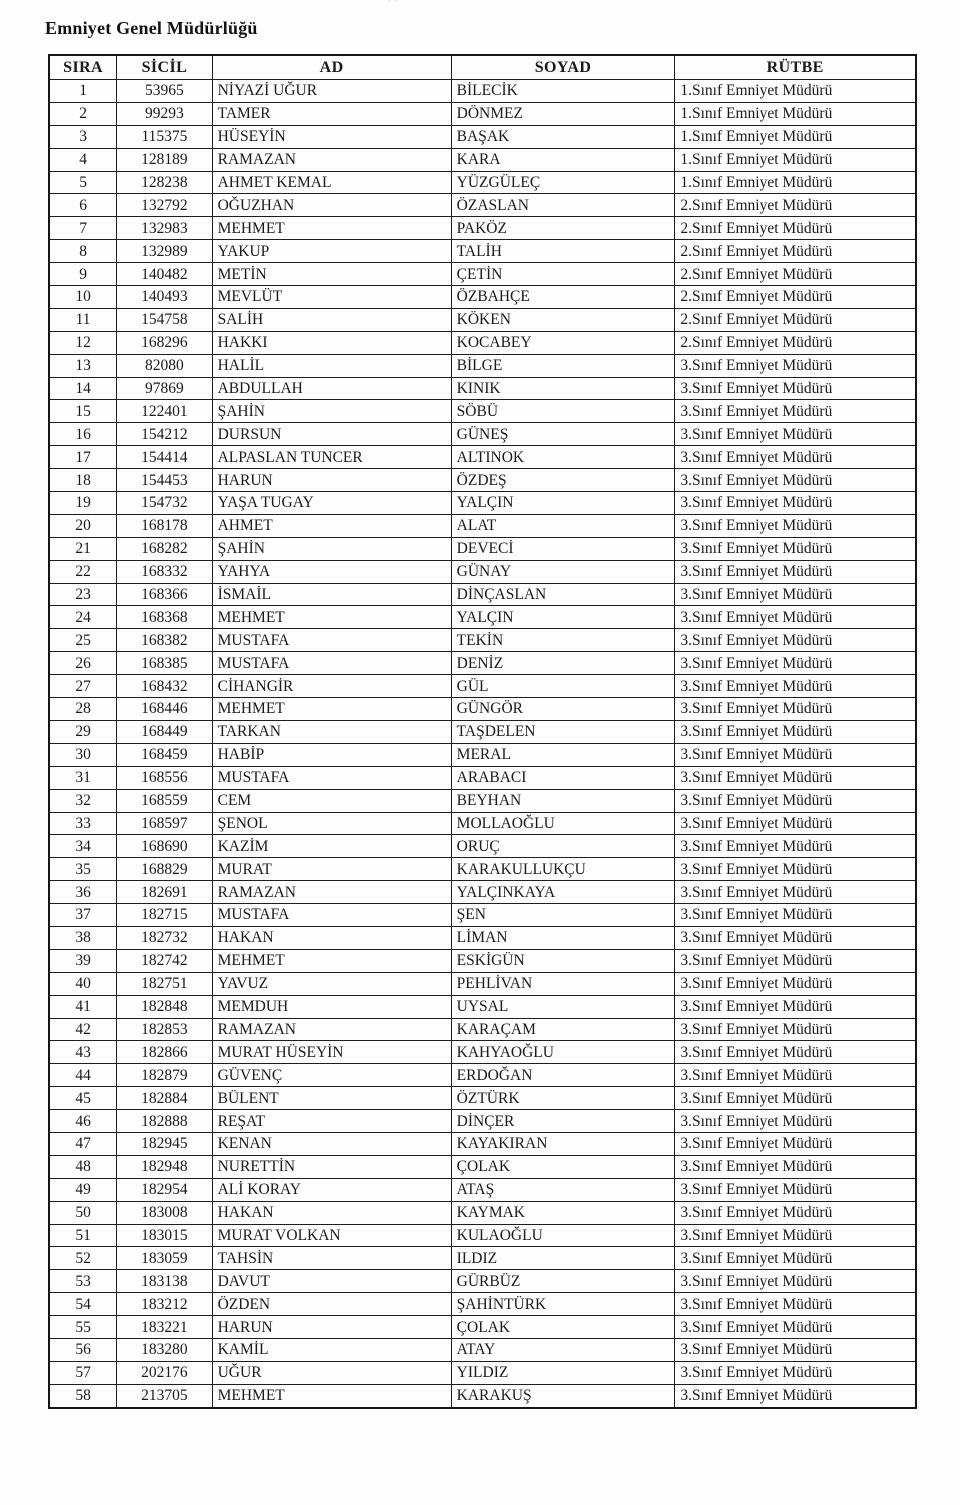  Describe the element at coordinates (482, 274) in the screenshot. I see `table-row: 9 140482 METİN ÇETİN 2.Sınıf Emniyet Müdürü` at that location.